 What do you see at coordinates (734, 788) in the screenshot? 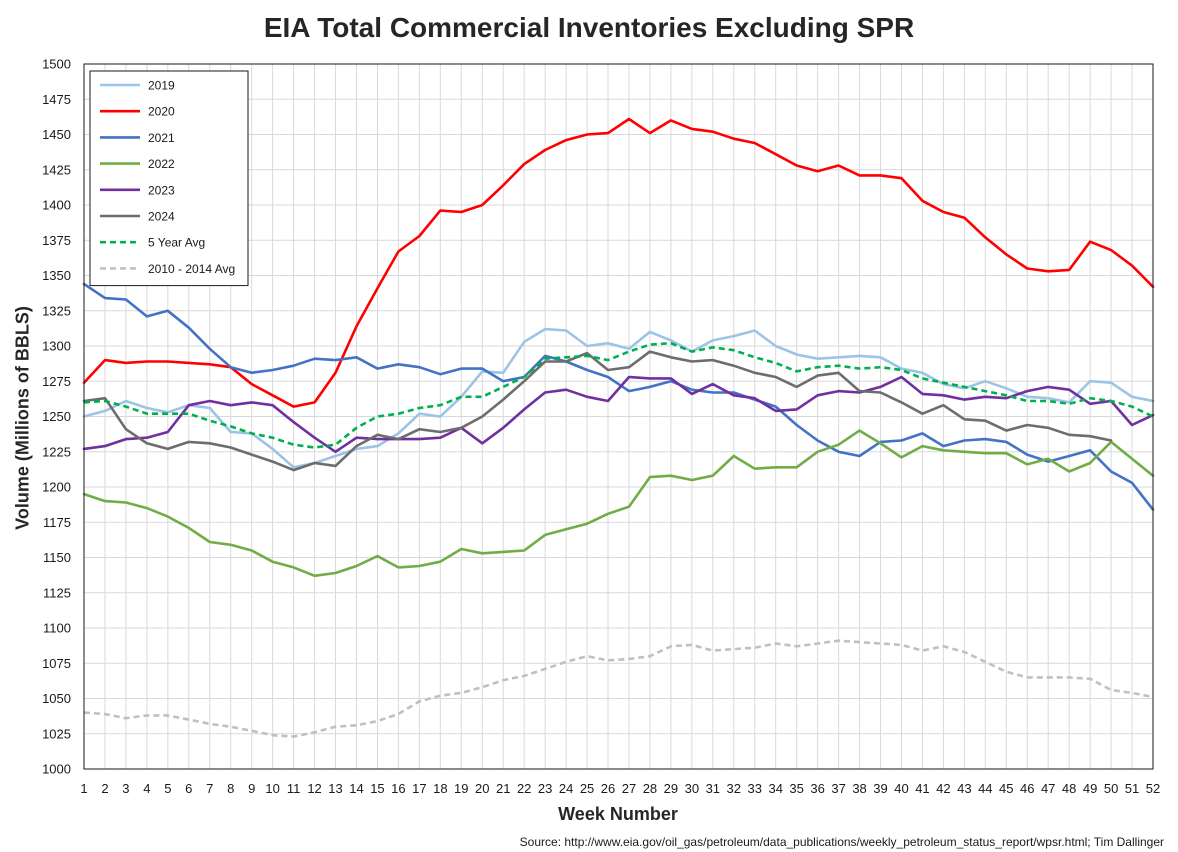
I see `x-tick-label: 32` at bounding box center [734, 788].